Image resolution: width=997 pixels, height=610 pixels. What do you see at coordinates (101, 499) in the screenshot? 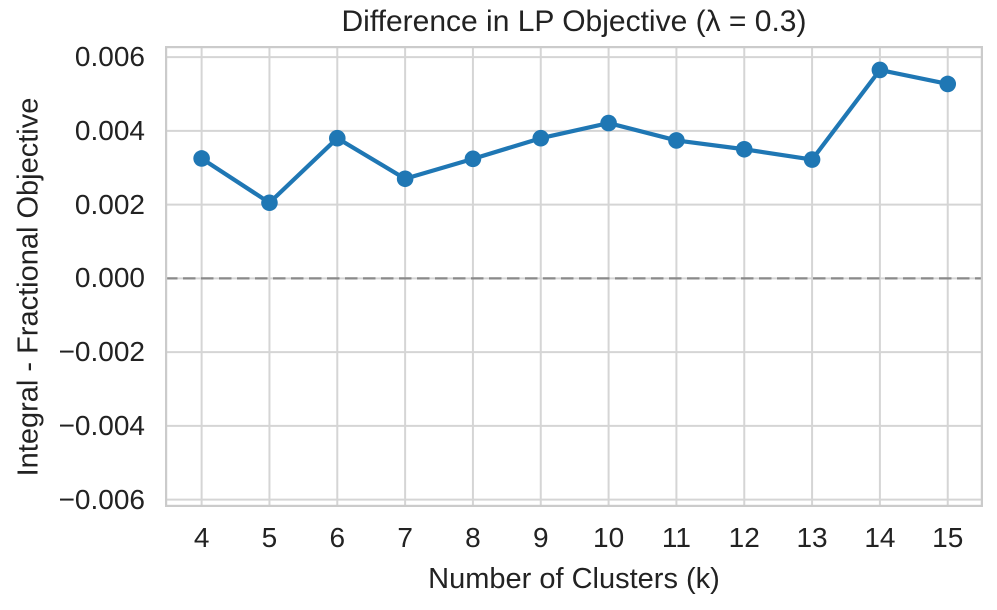
I see `y-tick-label: −0.006` at bounding box center [101, 499].